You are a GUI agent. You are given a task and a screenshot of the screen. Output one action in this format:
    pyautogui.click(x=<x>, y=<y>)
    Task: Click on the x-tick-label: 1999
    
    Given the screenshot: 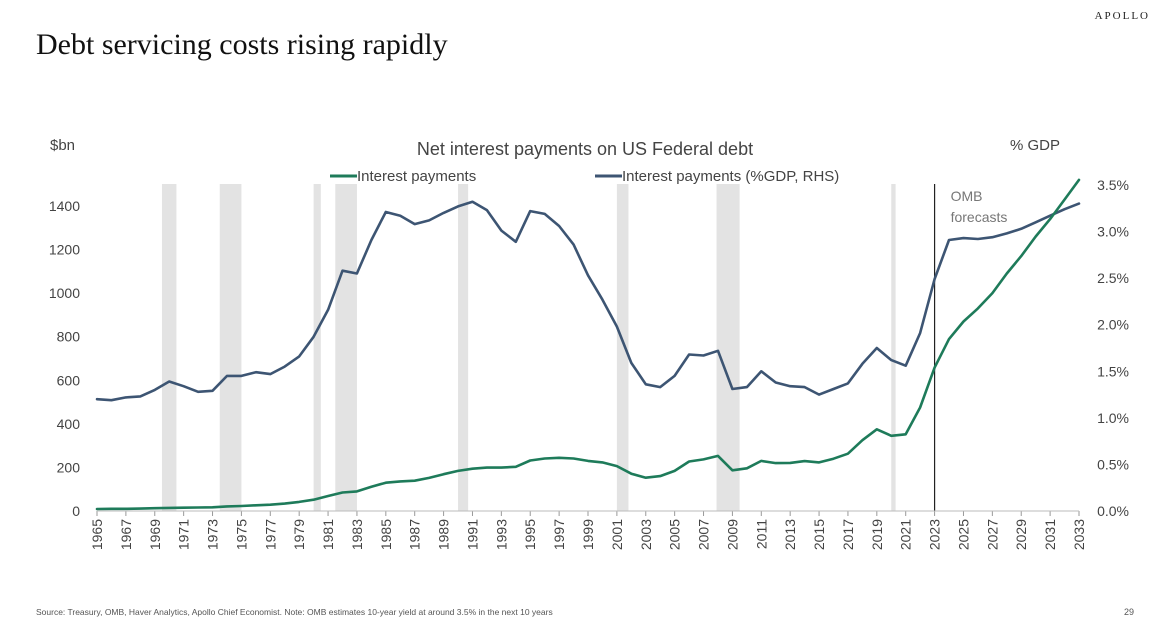 What is the action you would take?
    pyautogui.click(x=588, y=534)
    